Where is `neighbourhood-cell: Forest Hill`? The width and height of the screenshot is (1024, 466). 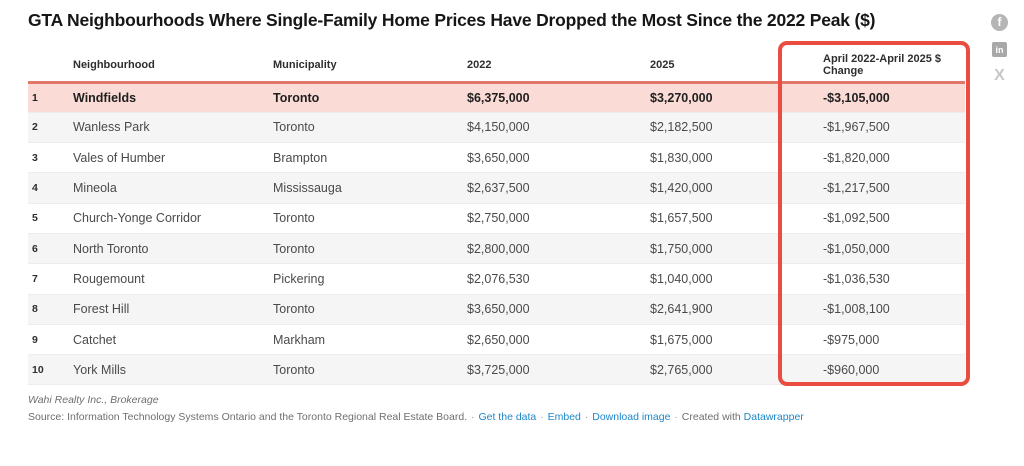 neighbourhood-cell: Forest Hill is located at coordinates (101, 309).